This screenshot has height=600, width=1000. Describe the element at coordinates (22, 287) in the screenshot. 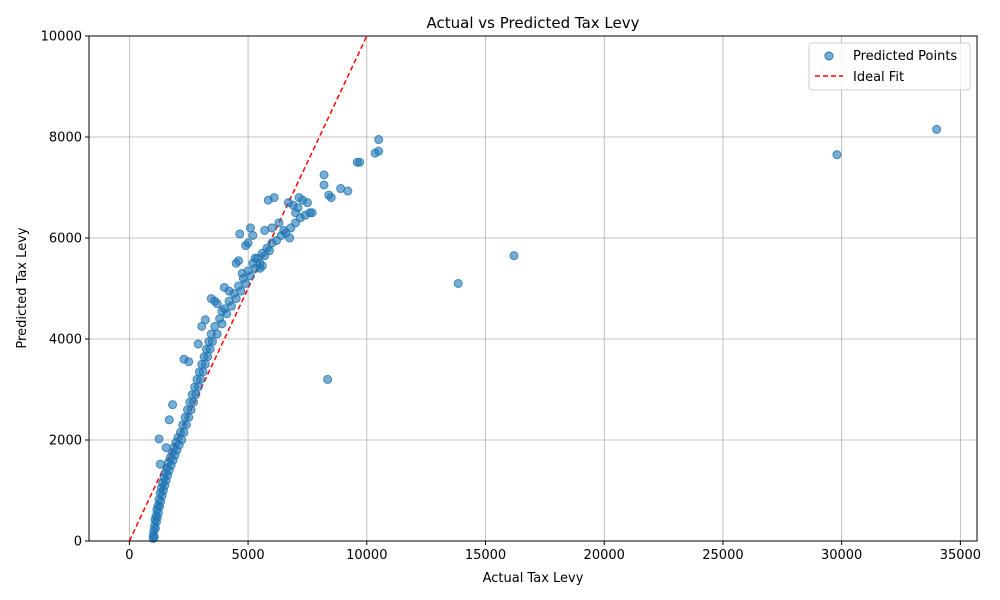

I see `y-axis-label: Predicted Tax Levy` at that location.